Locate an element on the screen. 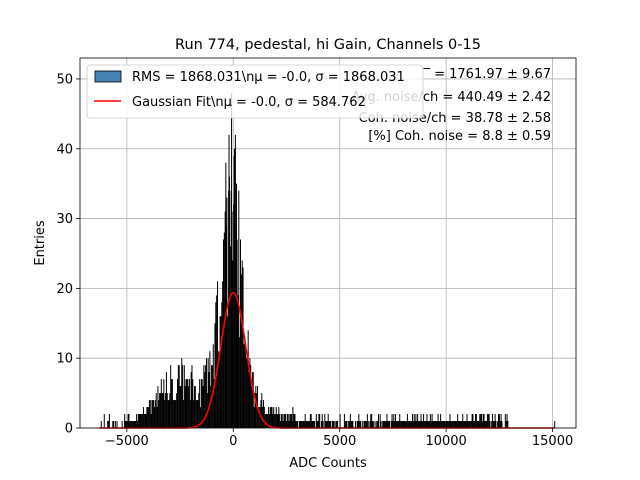 The image size is (640, 480). x-axis-label: ADC Counts is located at coordinates (328, 463).